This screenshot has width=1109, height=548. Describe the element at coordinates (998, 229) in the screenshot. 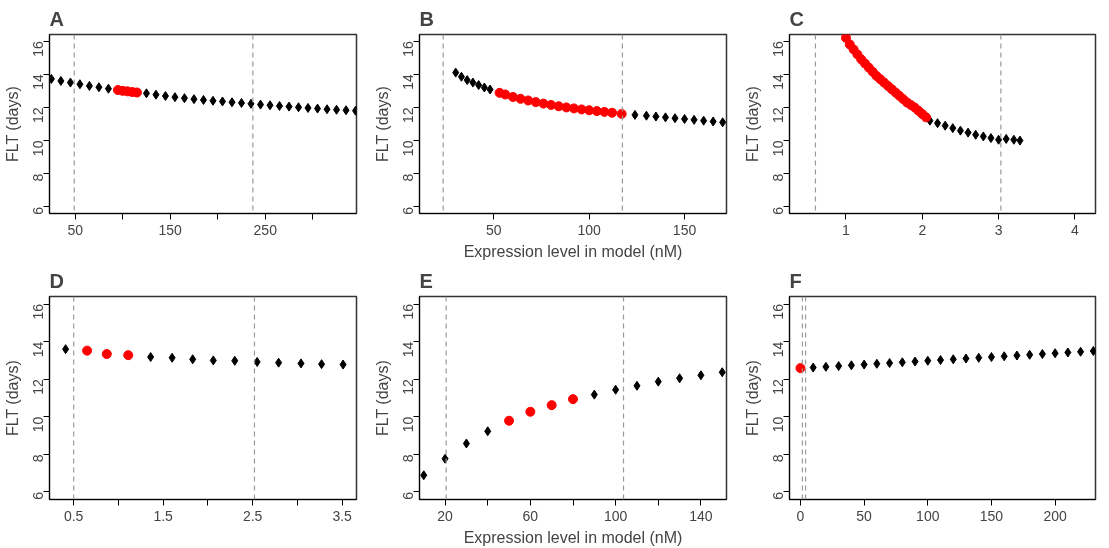

I see `x-tick-label: 3` at that location.